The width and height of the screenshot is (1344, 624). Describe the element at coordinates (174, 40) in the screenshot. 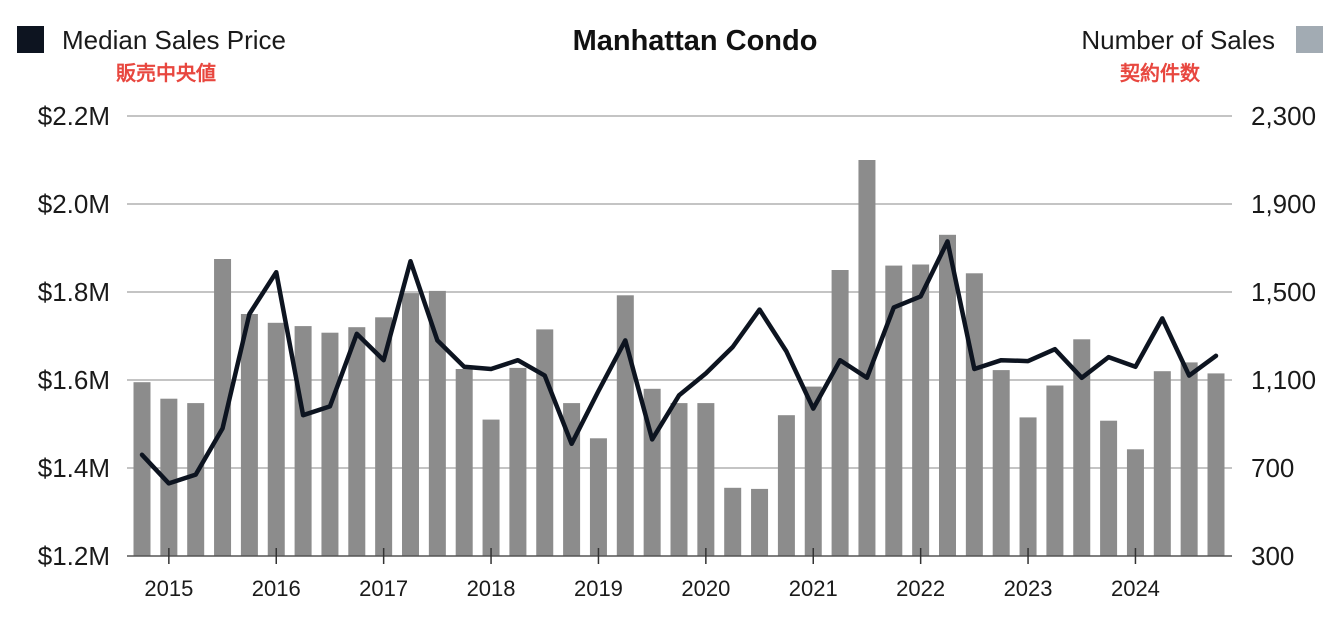

I see `legend-label-median-price: Median Sales Price` at that location.